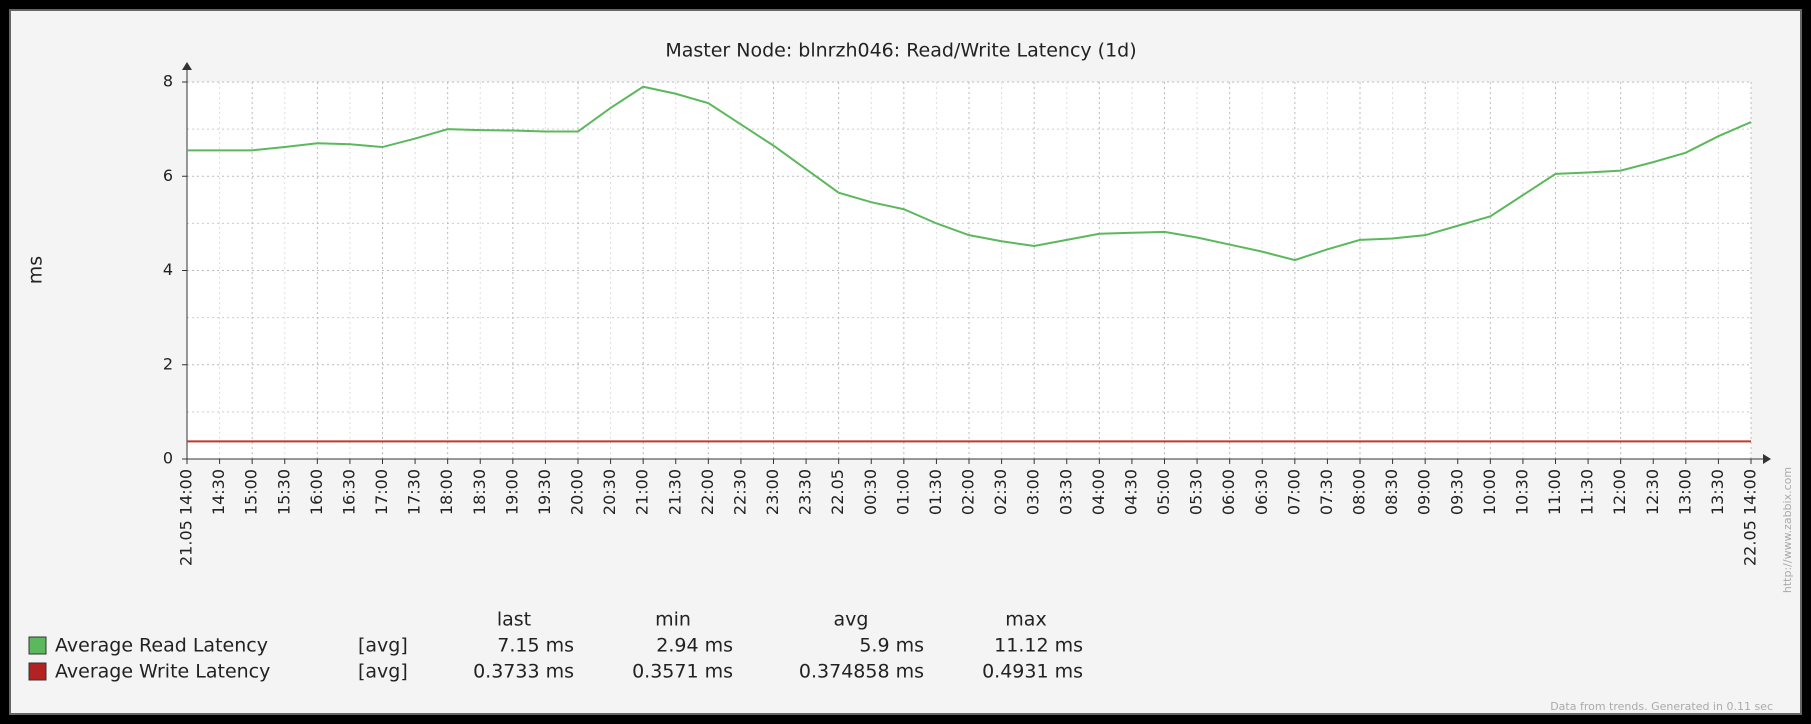  I want to click on x-axis-arrow, so click(1767, 459).